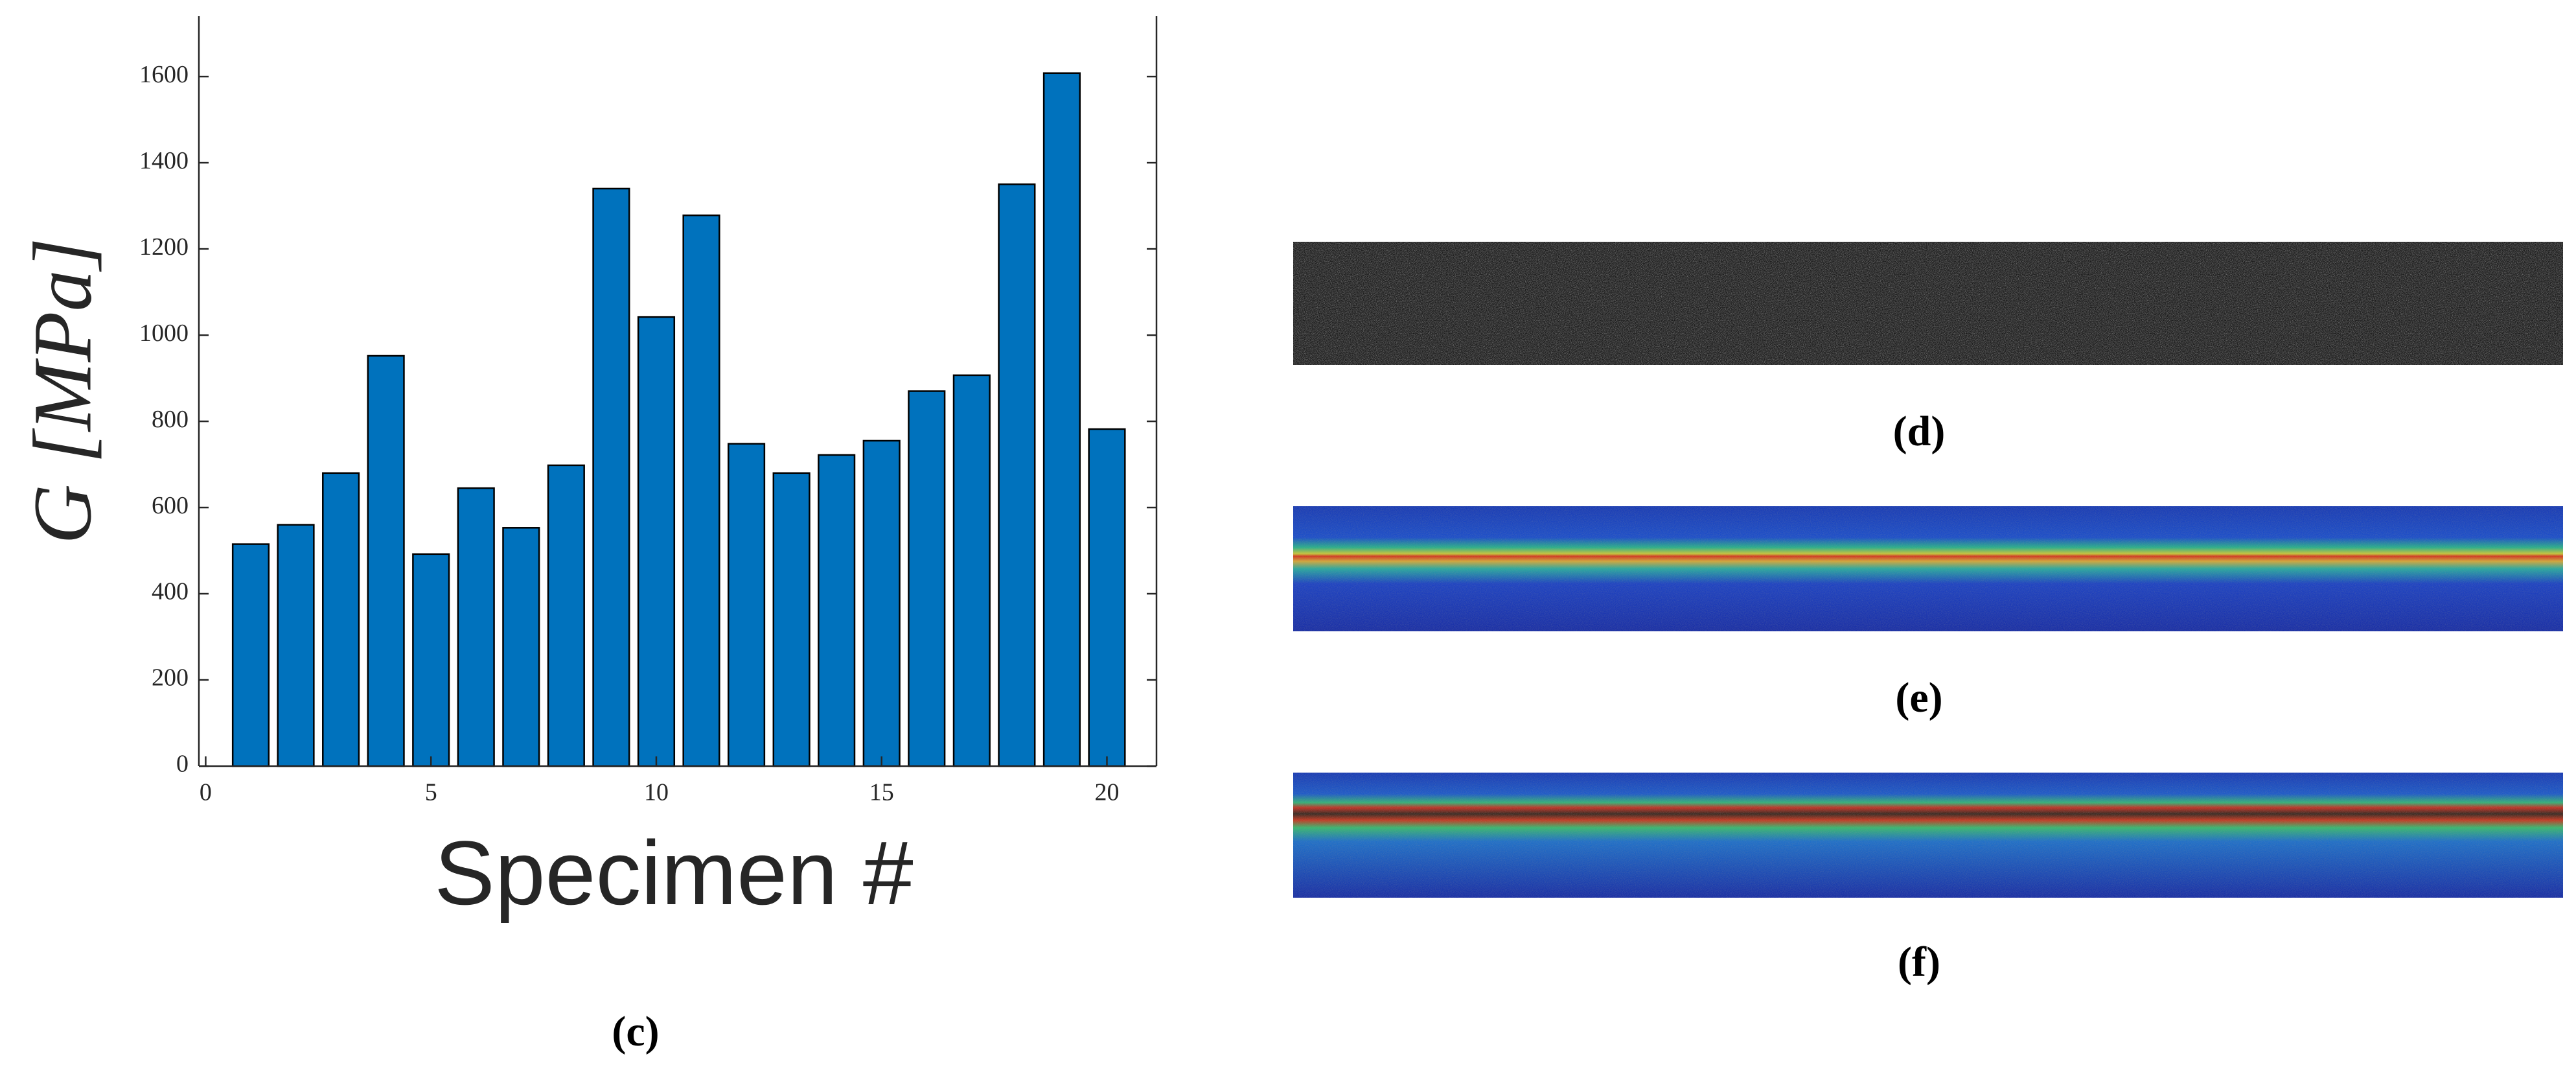  I want to click on x-tick-label: 15, so click(881, 793).